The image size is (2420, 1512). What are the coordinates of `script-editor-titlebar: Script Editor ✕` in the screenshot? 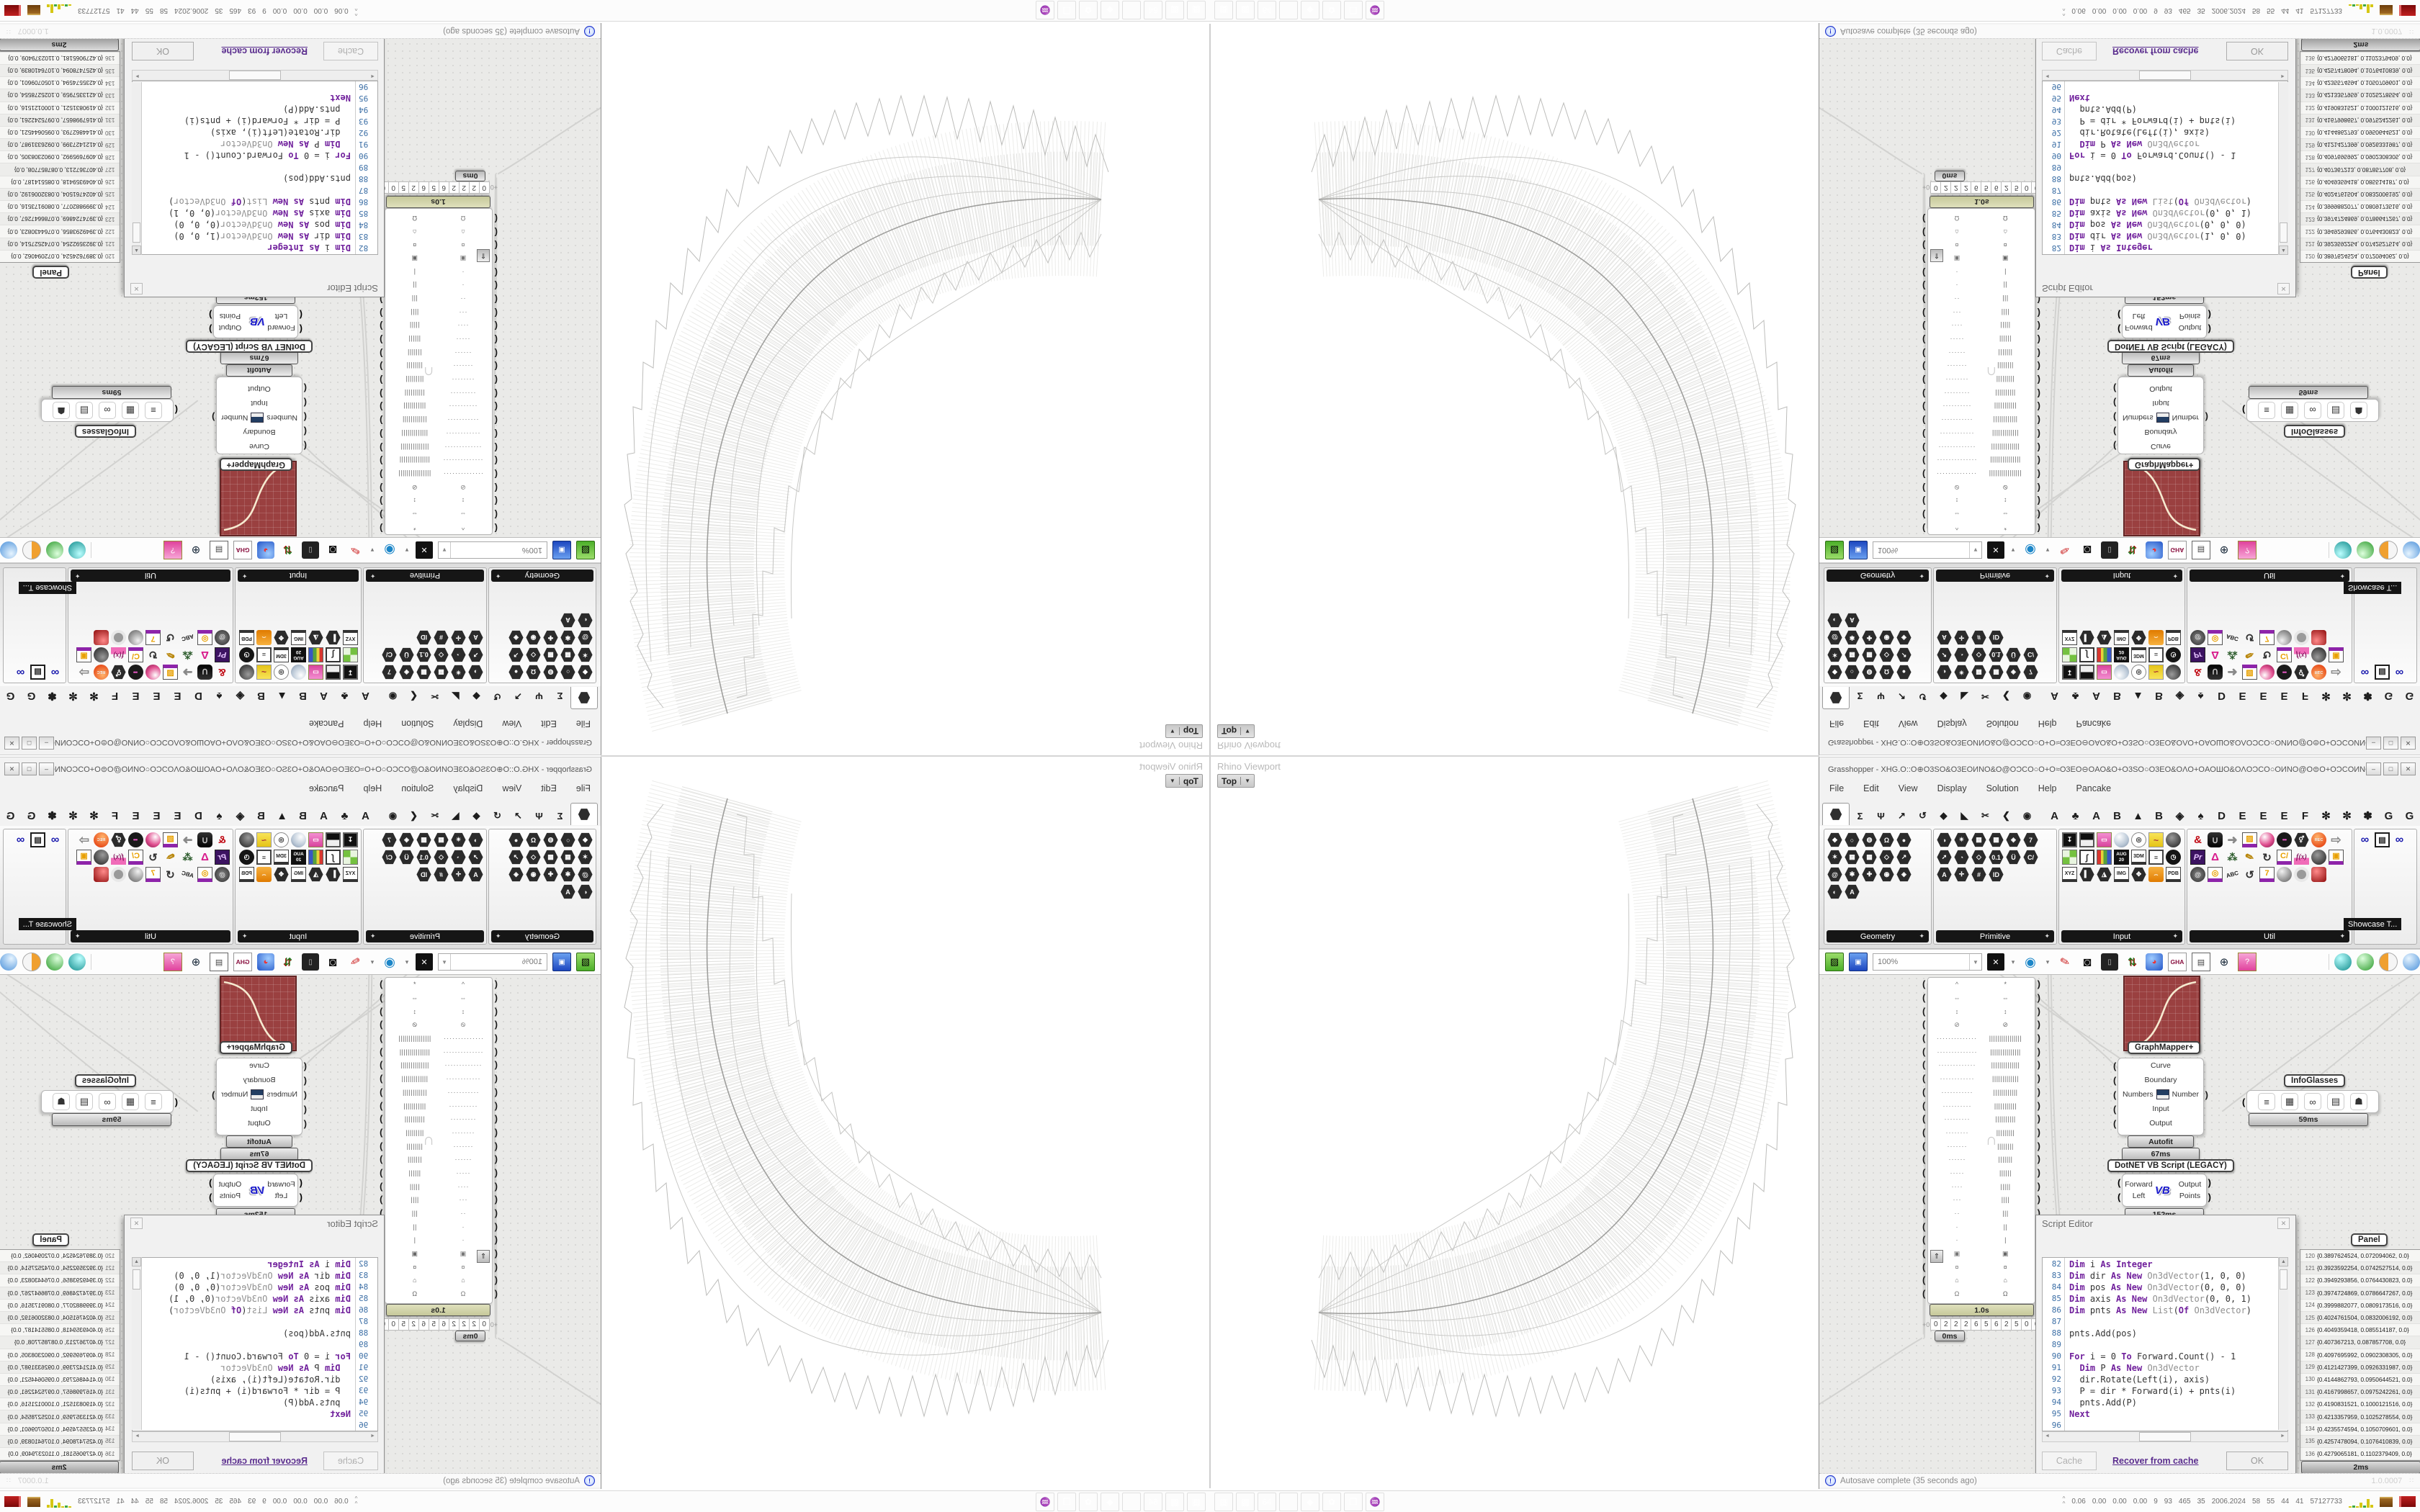 It's located at (255, 1223).